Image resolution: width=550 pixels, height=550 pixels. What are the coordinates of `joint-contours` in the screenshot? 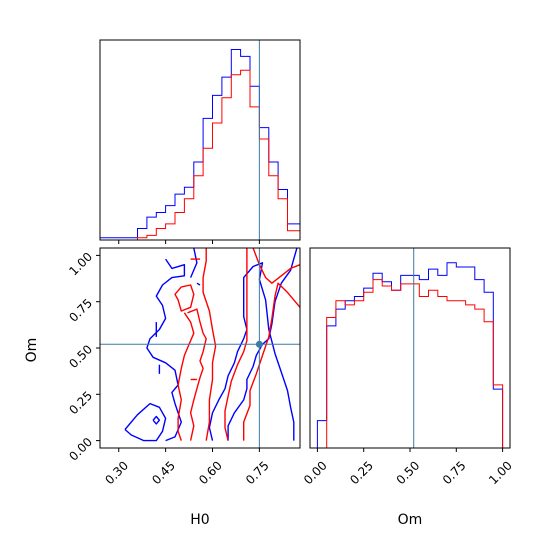 It's located at (212, 345).